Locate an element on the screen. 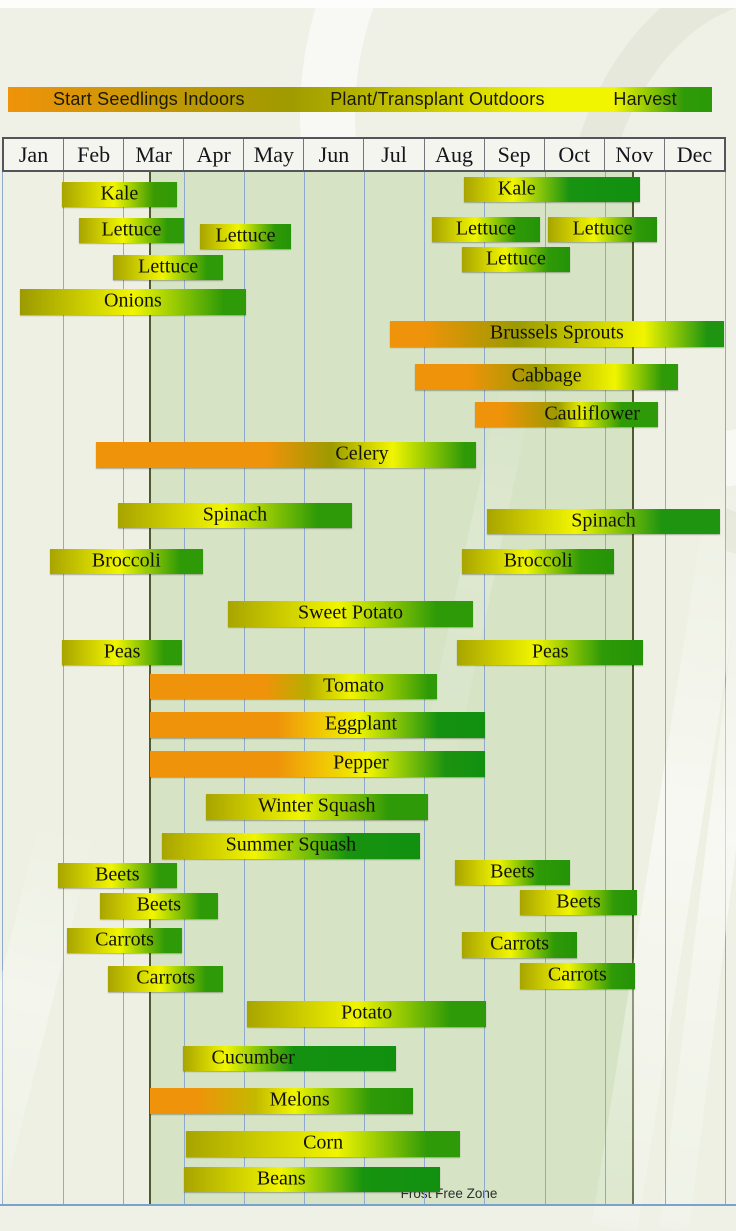  bar-carrots-fall-1: Carrots is located at coordinates (520, 945).